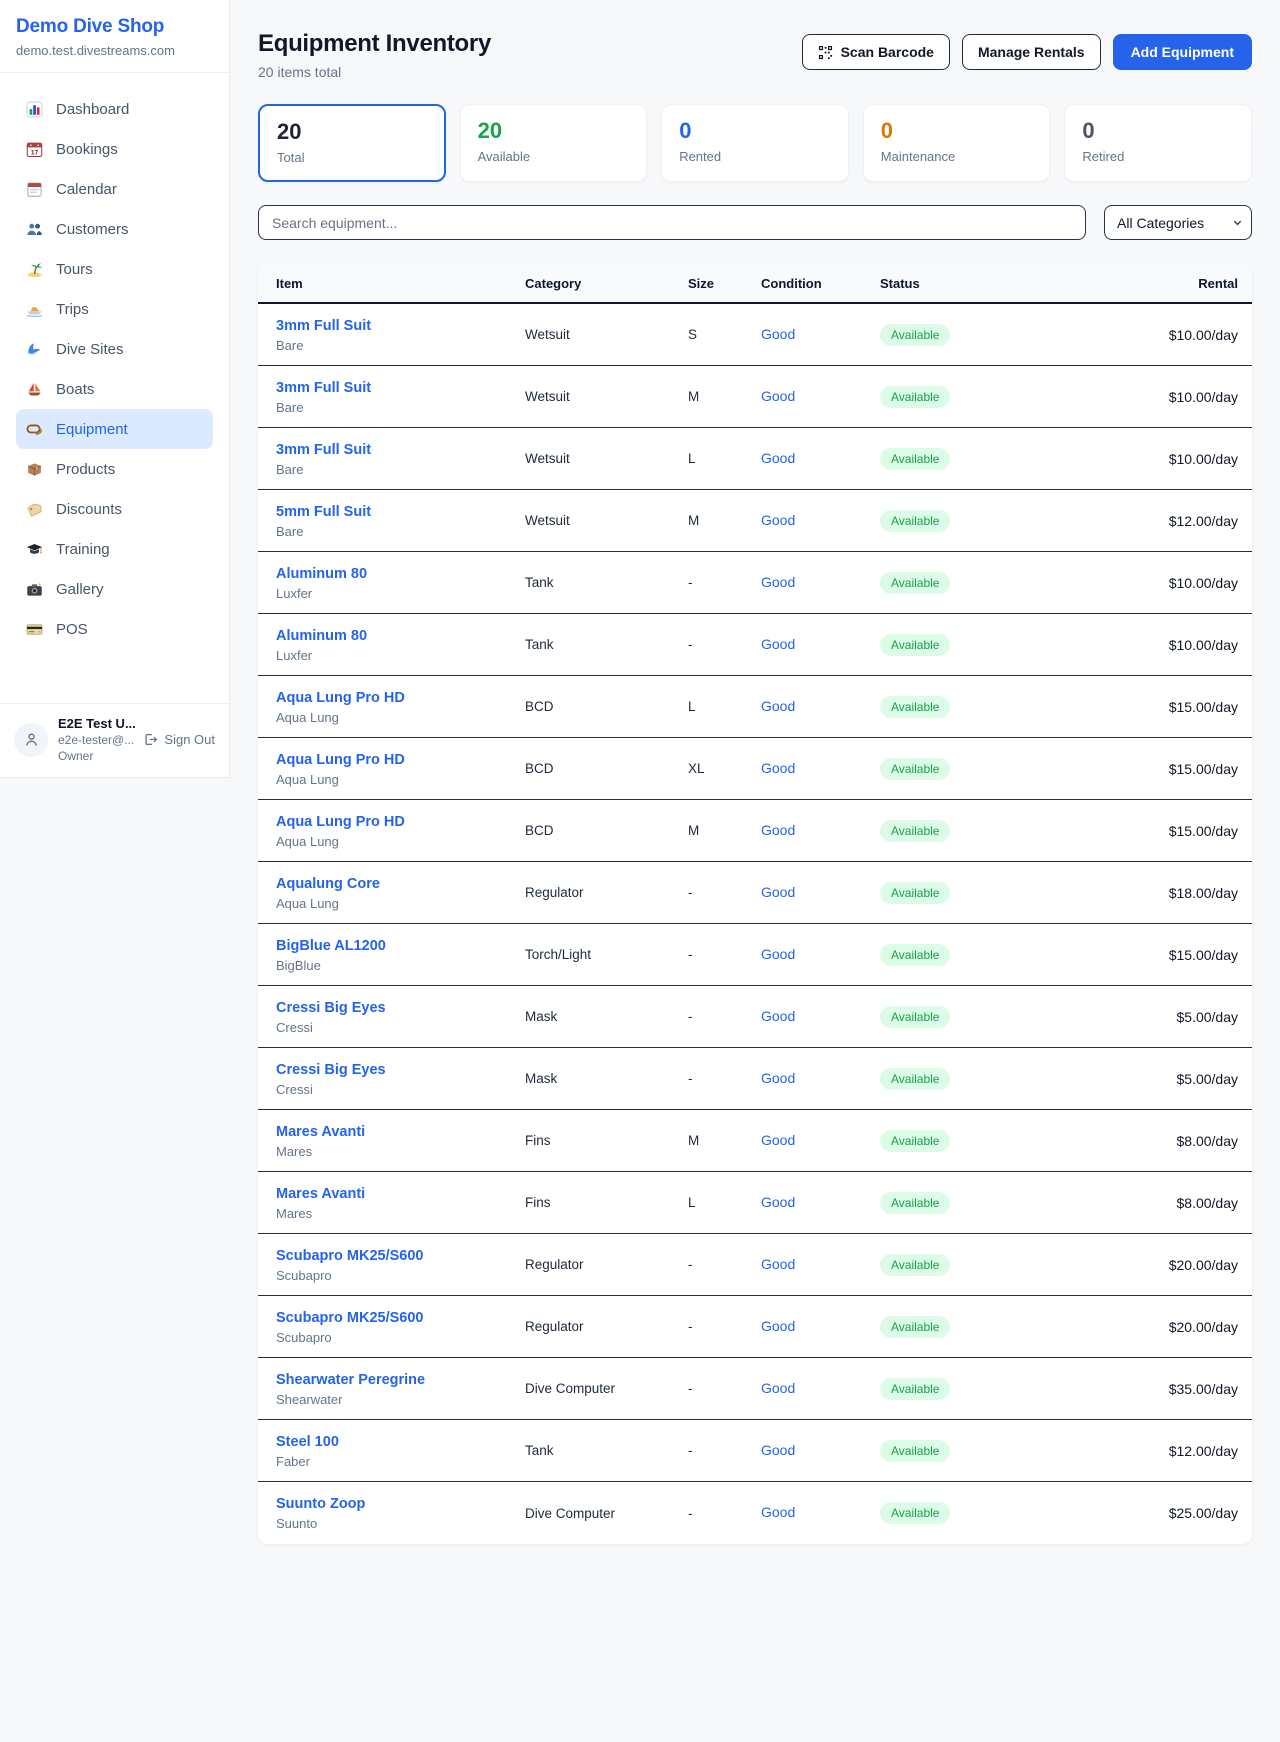 The image size is (1280, 1742). I want to click on stat-card-total: 20 Total, so click(352, 143).